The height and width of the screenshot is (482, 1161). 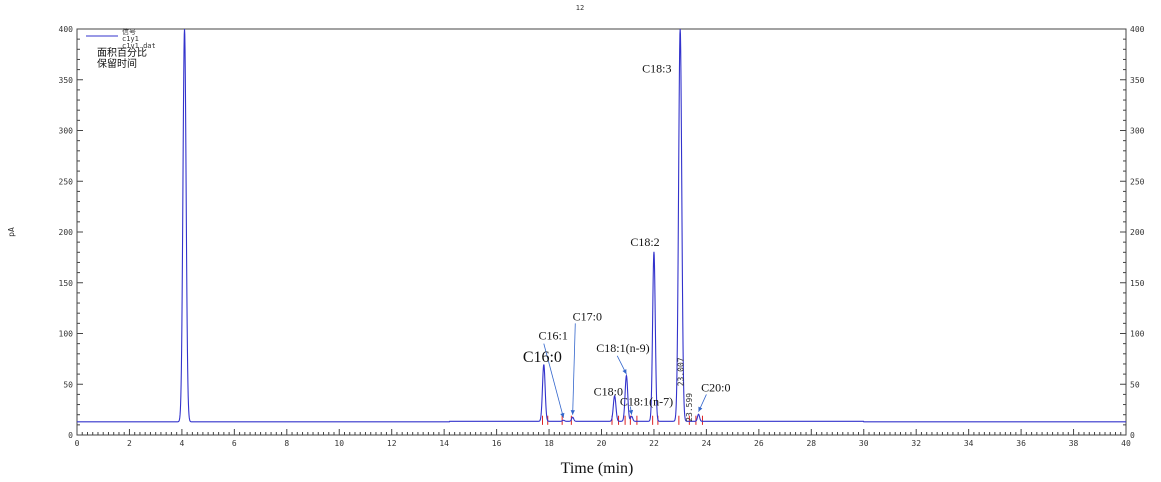 I want to click on y-tick-label-right: 50, so click(x=1135, y=384).